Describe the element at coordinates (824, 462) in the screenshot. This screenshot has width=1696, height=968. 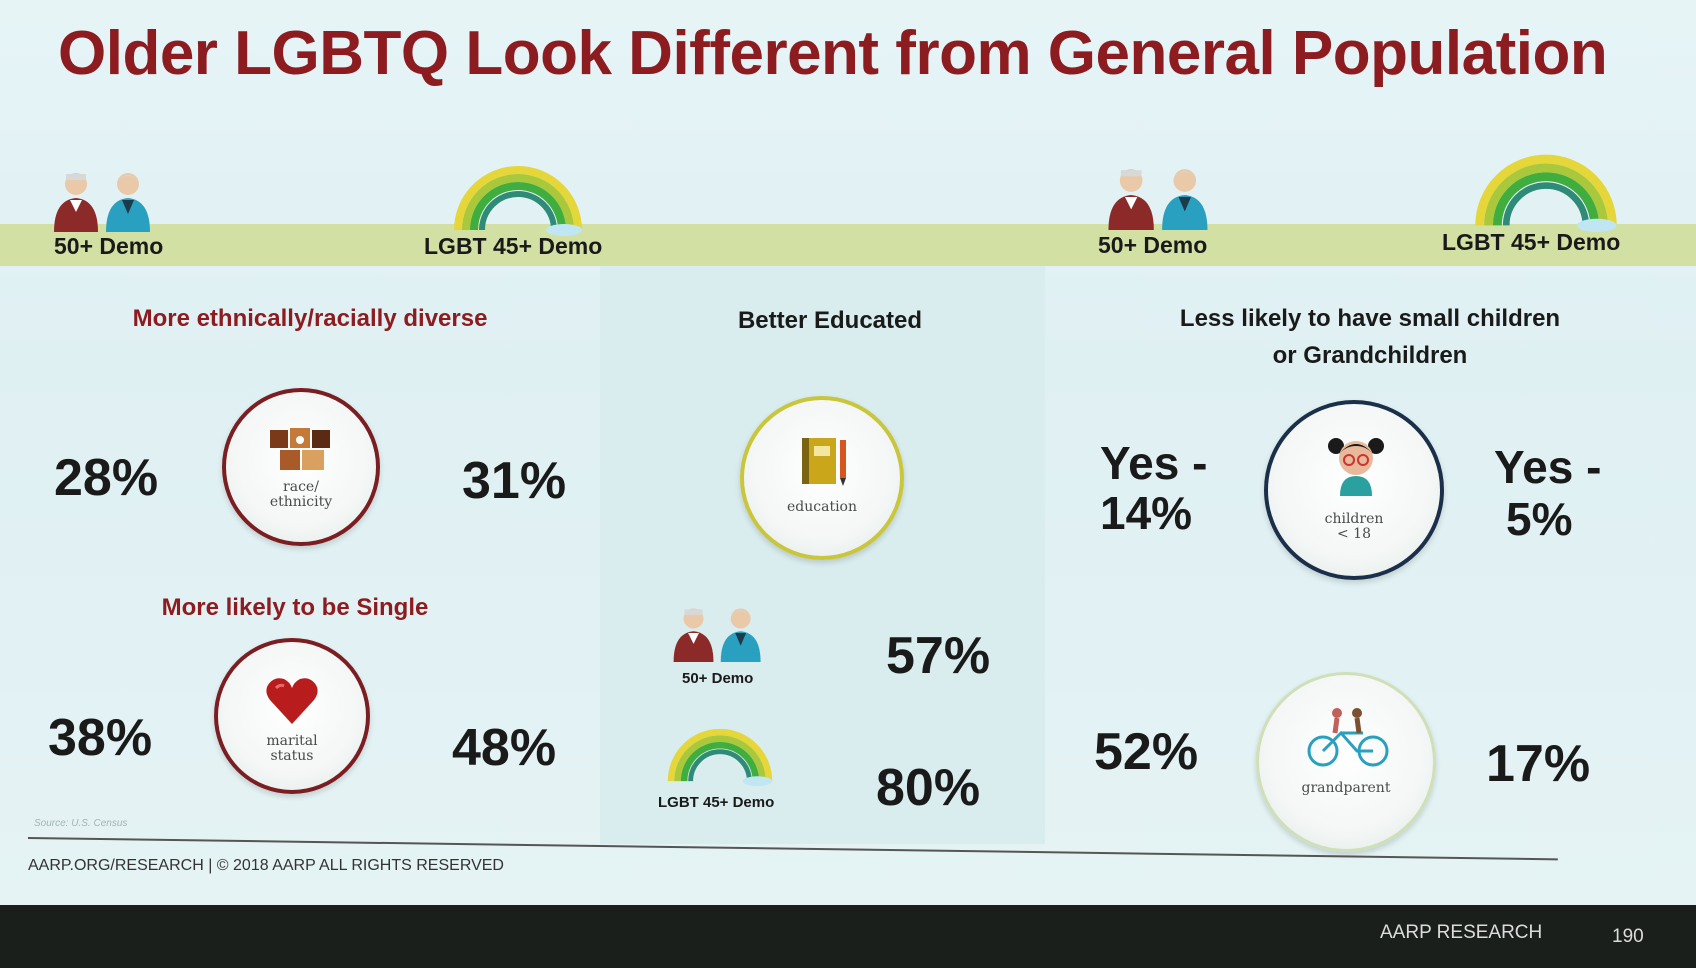
I see `notebook-icon` at that location.